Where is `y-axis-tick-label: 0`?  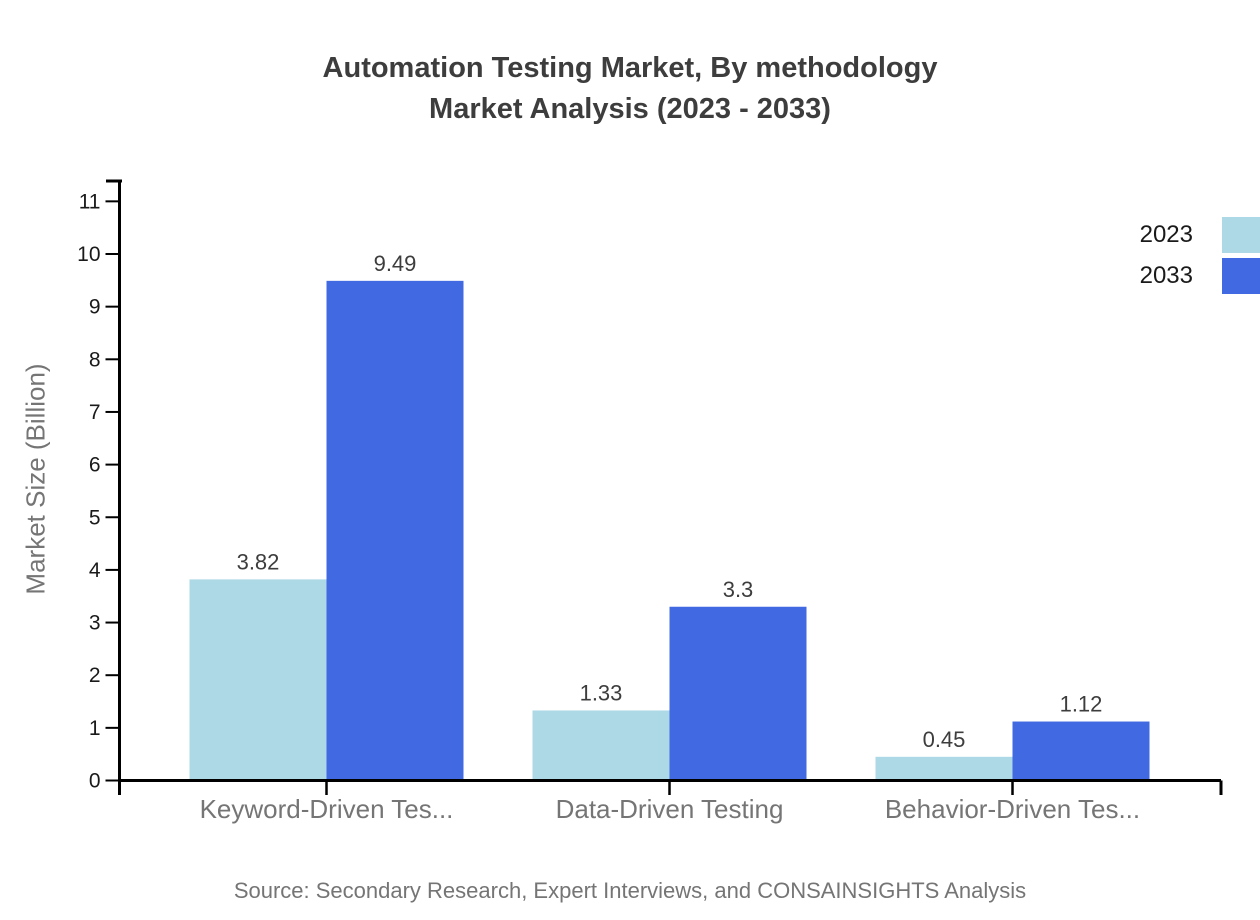
y-axis-tick-label: 0 is located at coordinates (95, 781).